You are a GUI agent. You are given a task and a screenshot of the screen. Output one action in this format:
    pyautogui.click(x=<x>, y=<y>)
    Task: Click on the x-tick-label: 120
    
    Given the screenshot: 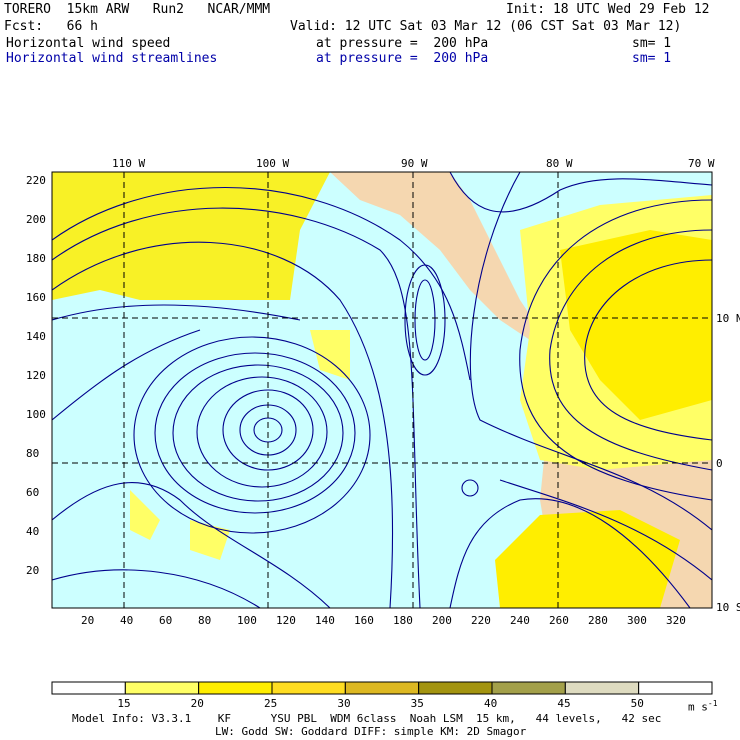 What is the action you would take?
    pyautogui.click(x=286, y=620)
    